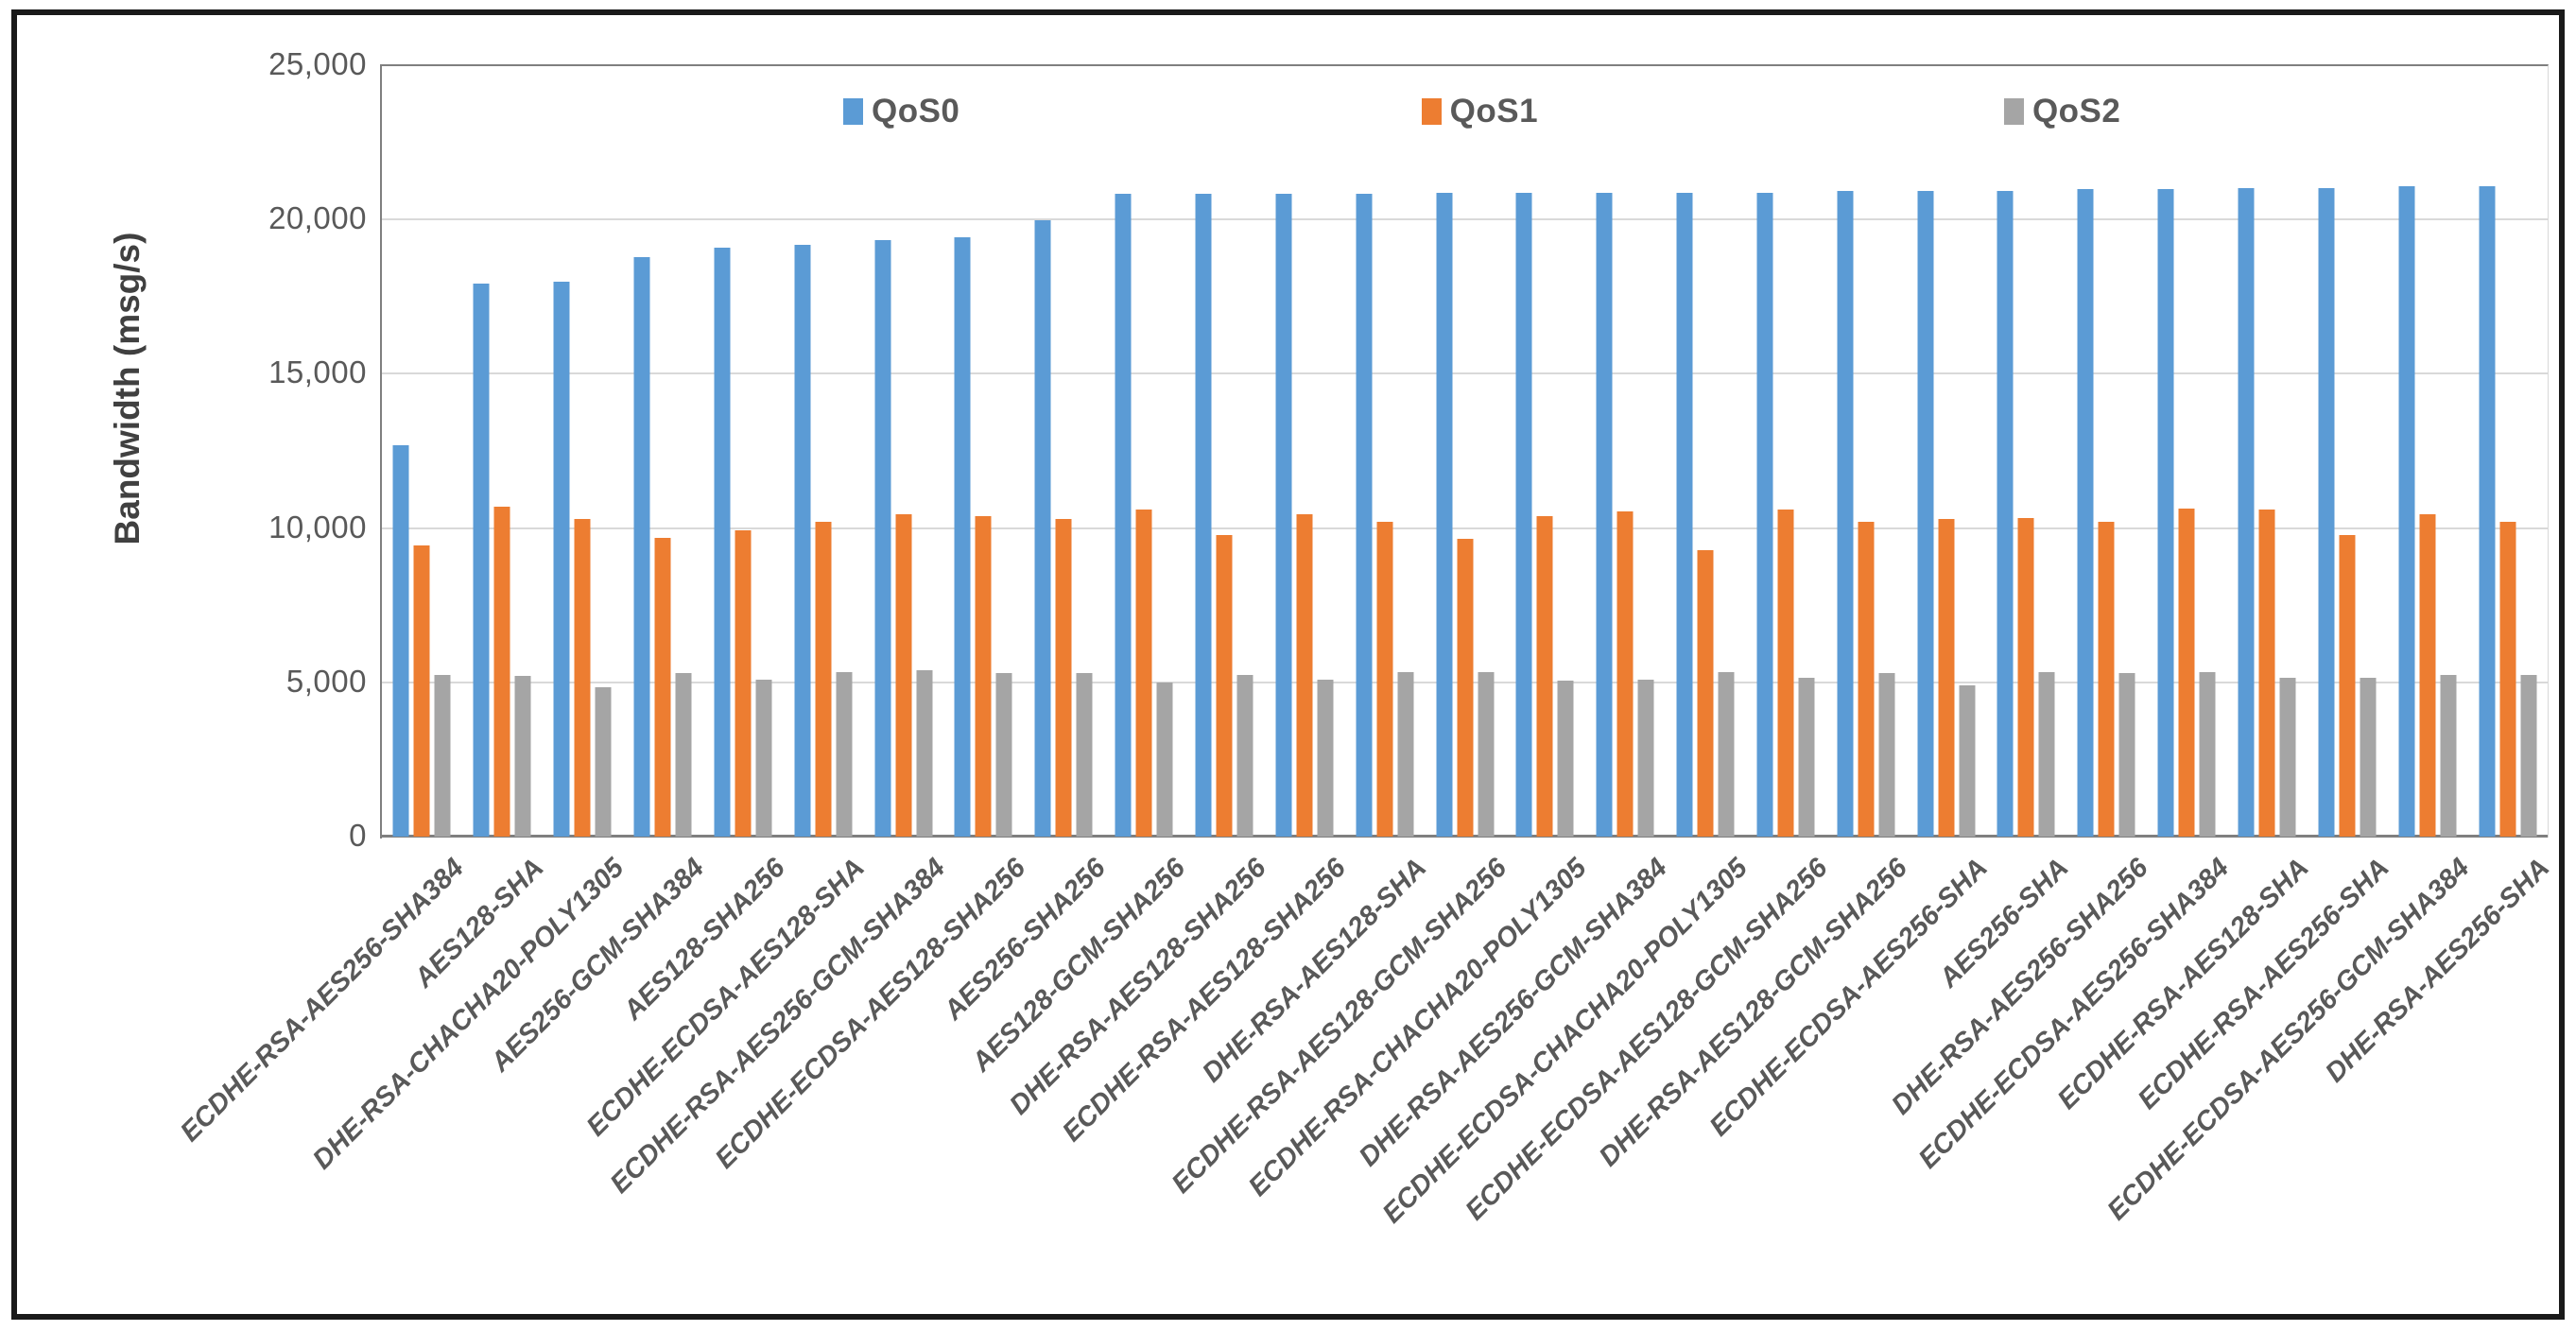  What do you see at coordinates (317, 526) in the screenshot?
I see `y-tick-label: 10,000` at bounding box center [317, 526].